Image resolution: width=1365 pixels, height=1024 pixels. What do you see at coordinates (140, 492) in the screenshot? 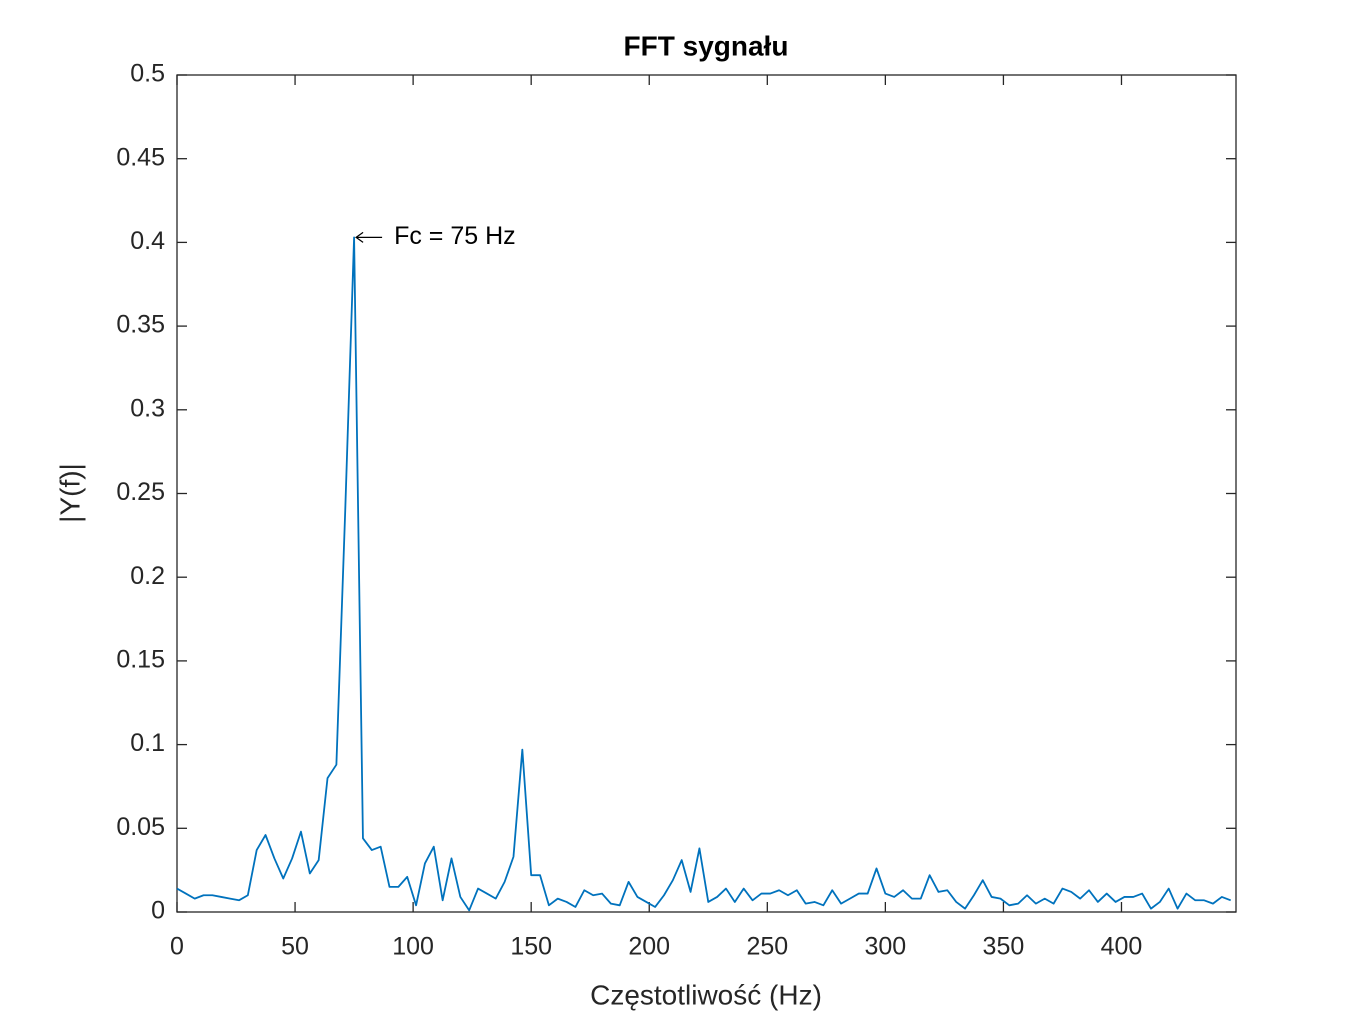
I see `y-tick-label: 0.25` at bounding box center [140, 492].